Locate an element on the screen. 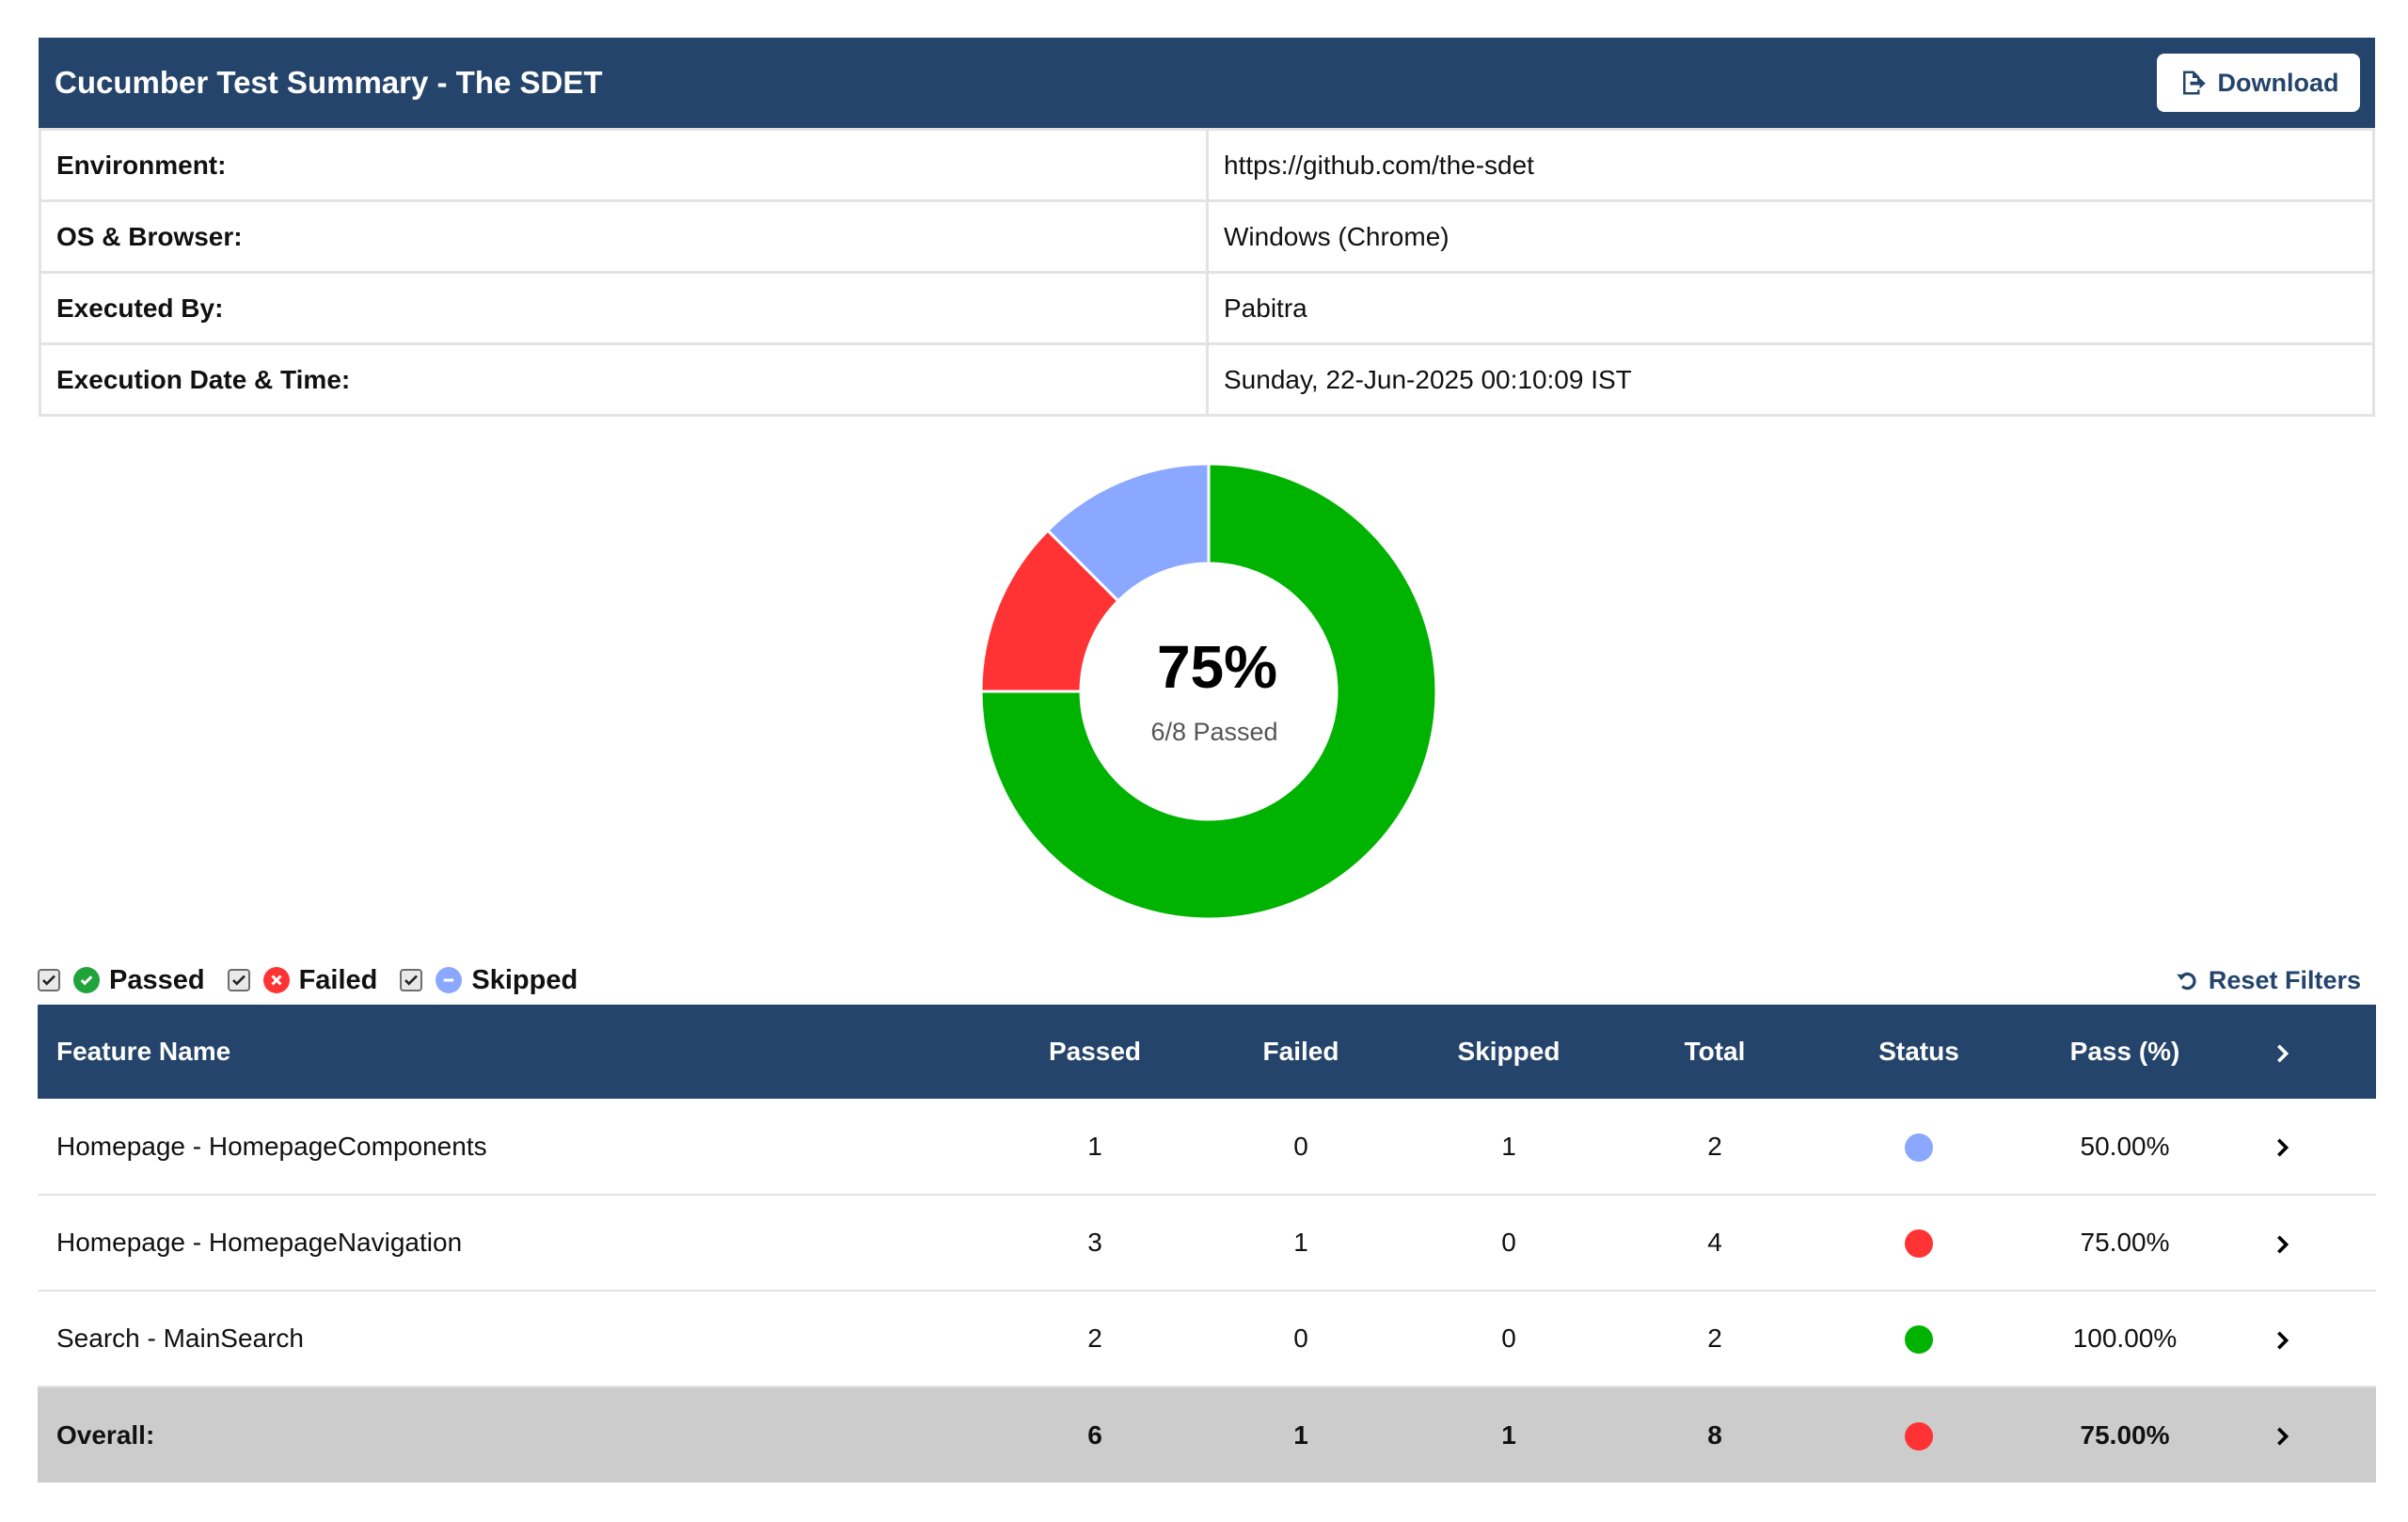 Image resolution: width=2408 pixels, height=1522 pixels. table-row: Search - MainSearch 2 0 0 2 100.00% is located at coordinates (1207, 1339).